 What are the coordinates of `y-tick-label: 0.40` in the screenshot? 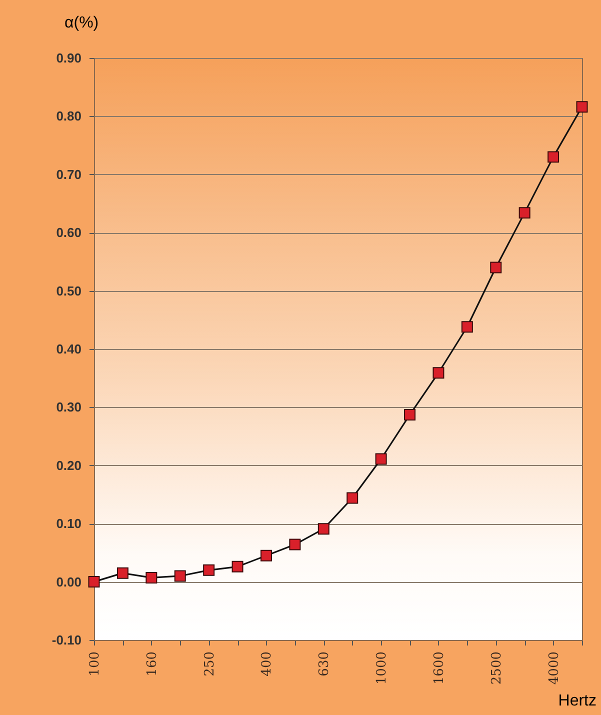 It's located at (69, 349).